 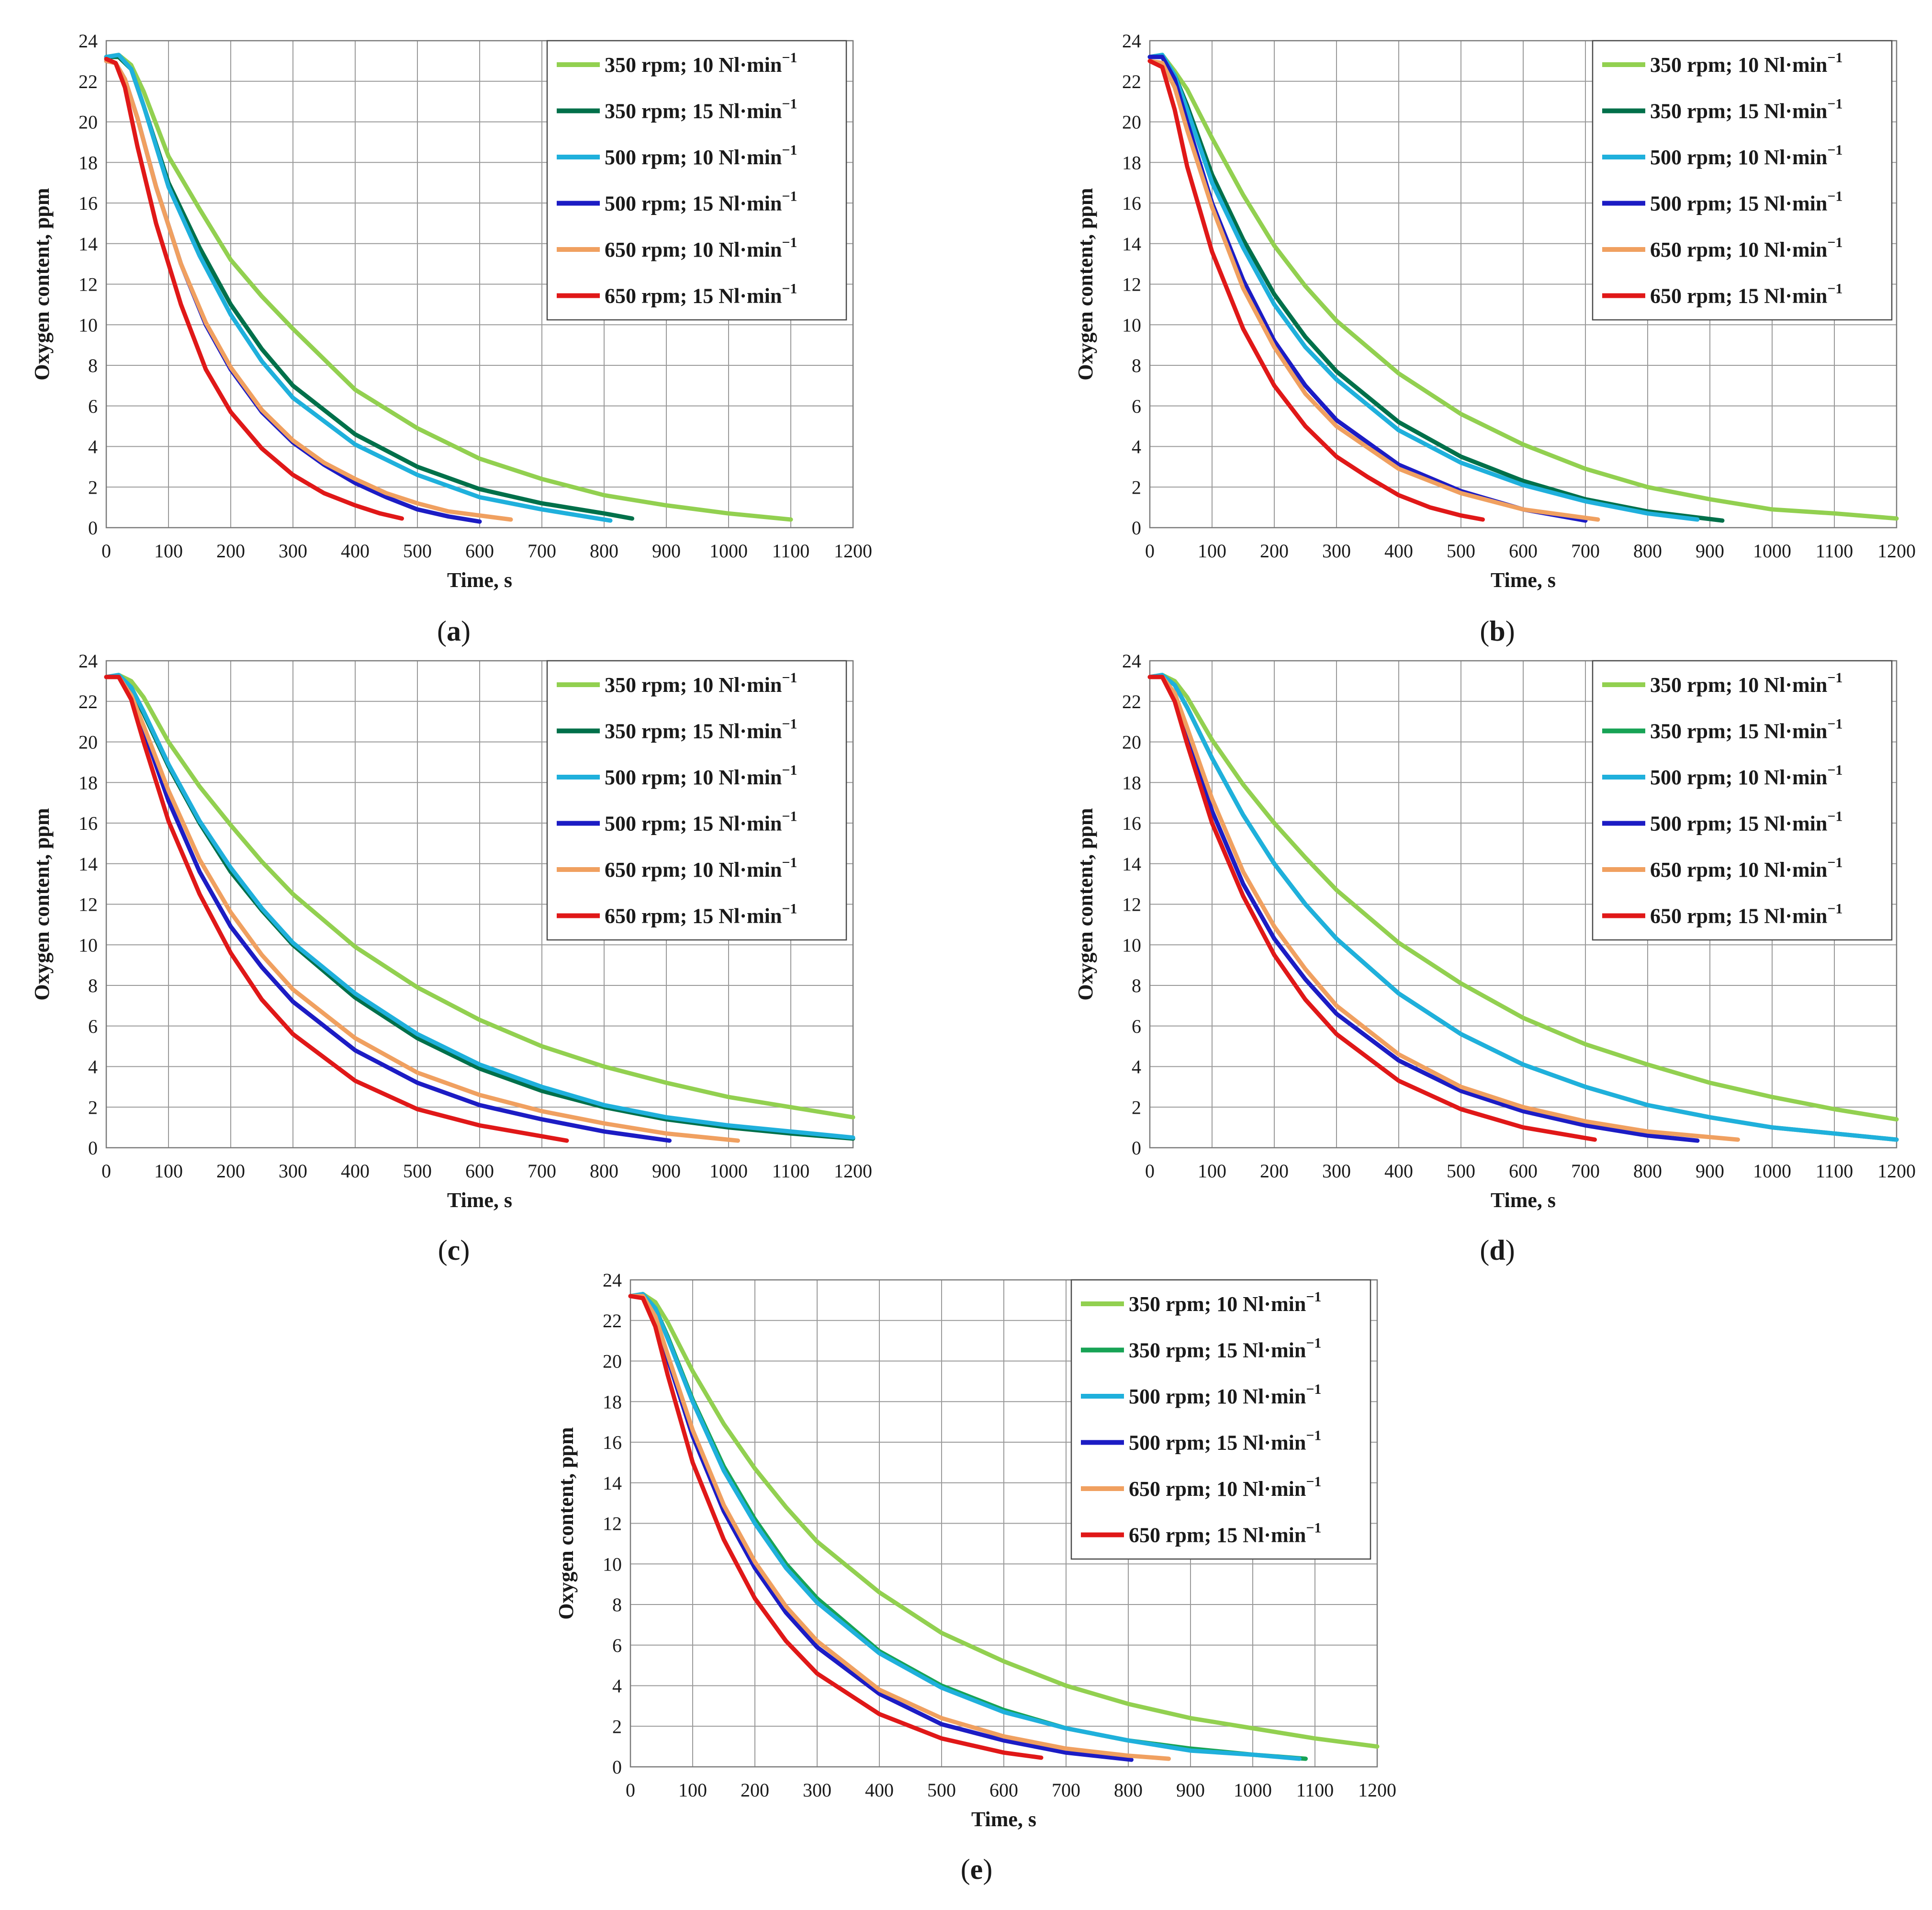 What do you see at coordinates (791, 551) in the screenshot?
I see `x-tick-label: 1100` at bounding box center [791, 551].